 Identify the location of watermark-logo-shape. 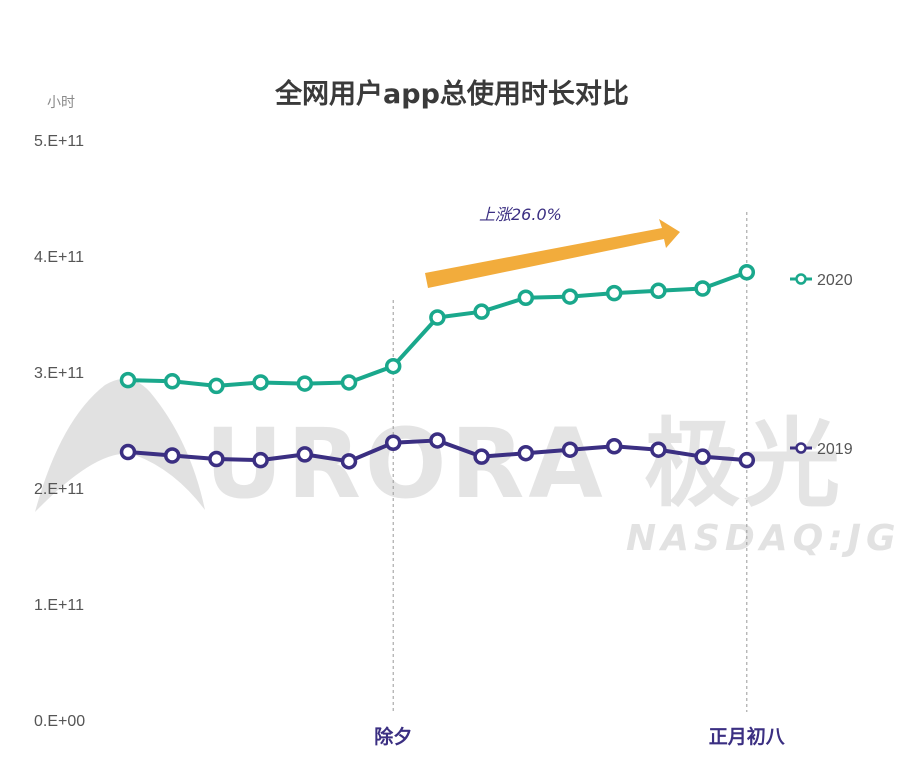
(120, 445).